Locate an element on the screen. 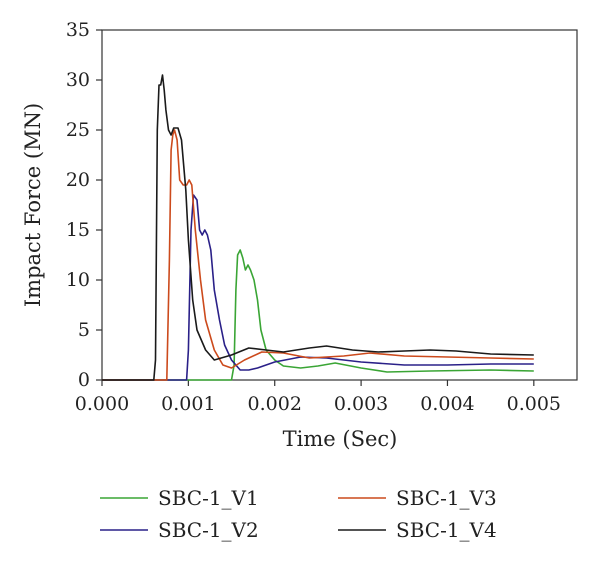 The image size is (600, 561). legend-item: SBC-1_V2 is located at coordinates (179, 530).